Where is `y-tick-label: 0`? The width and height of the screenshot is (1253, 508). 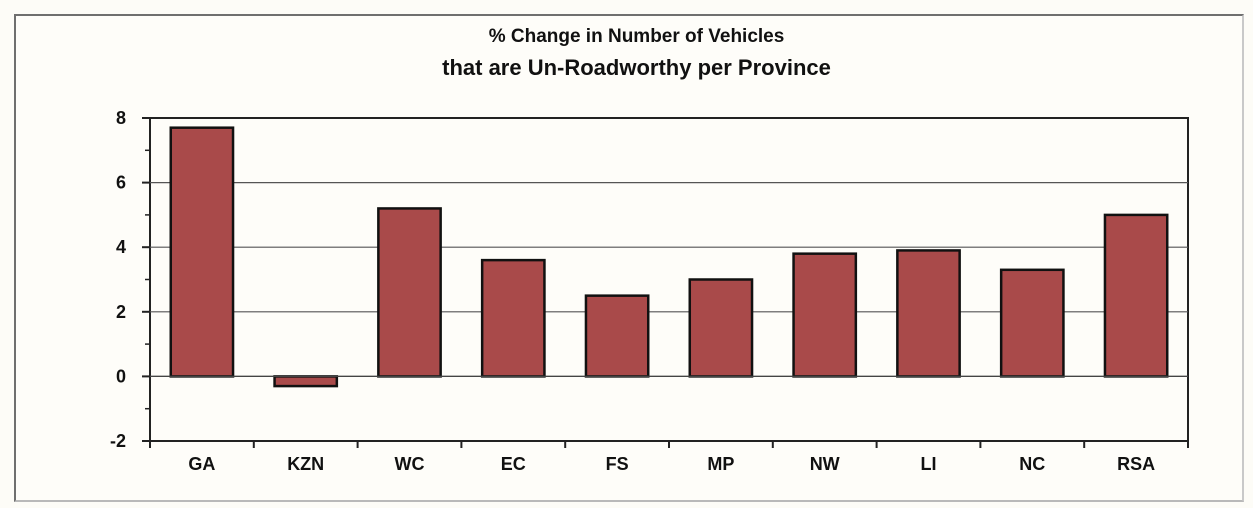 y-tick-label: 0 is located at coordinates (121, 376).